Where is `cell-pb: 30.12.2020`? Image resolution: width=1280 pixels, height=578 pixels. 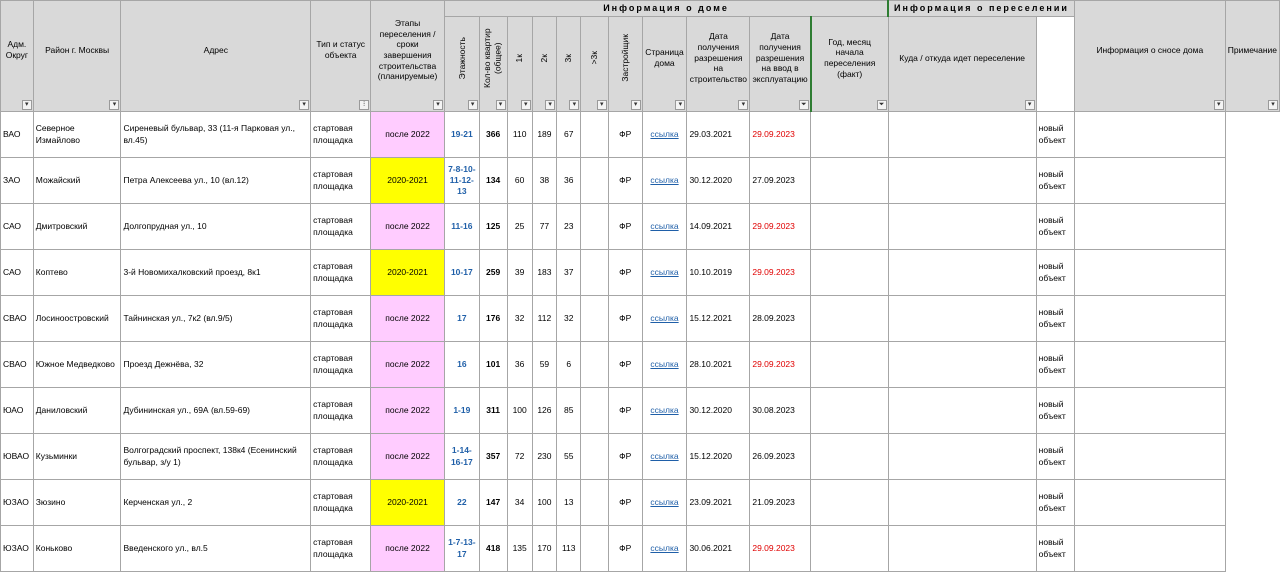
cell-pb: 30.12.2020 is located at coordinates (718, 180).